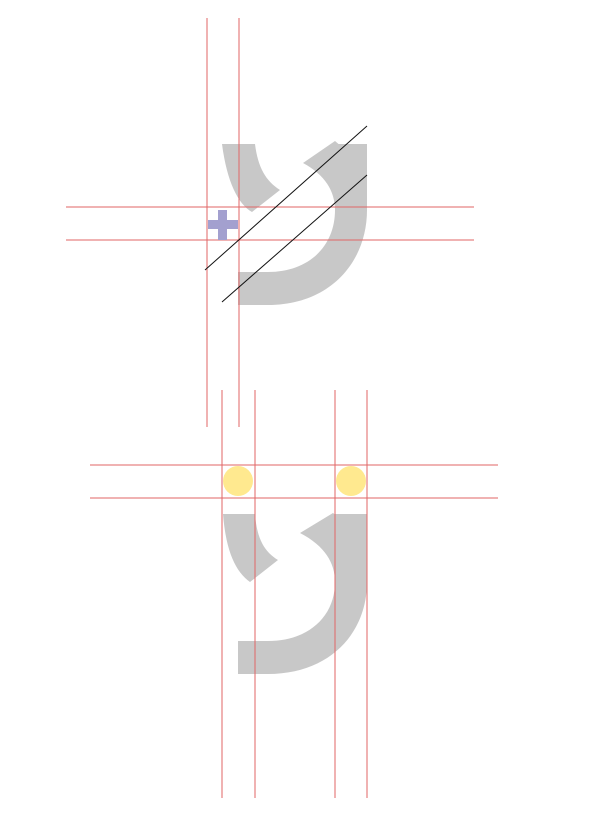 The height and width of the screenshot is (828, 590). What do you see at coordinates (238, 481) in the screenshot?
I see `junction-dot-left` at bounding box center [238, 481].